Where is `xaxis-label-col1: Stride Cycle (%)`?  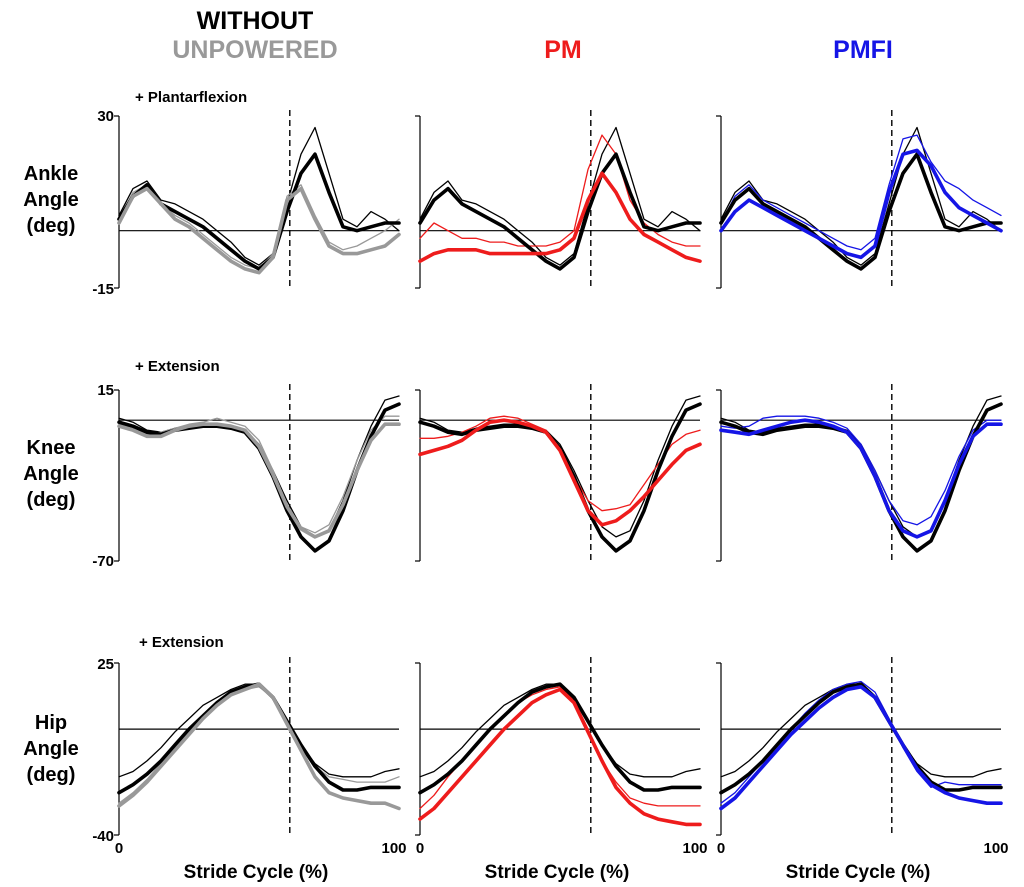 xaxis-label-col1: Stride Cycle (%) is located at coordinates (256, 872).